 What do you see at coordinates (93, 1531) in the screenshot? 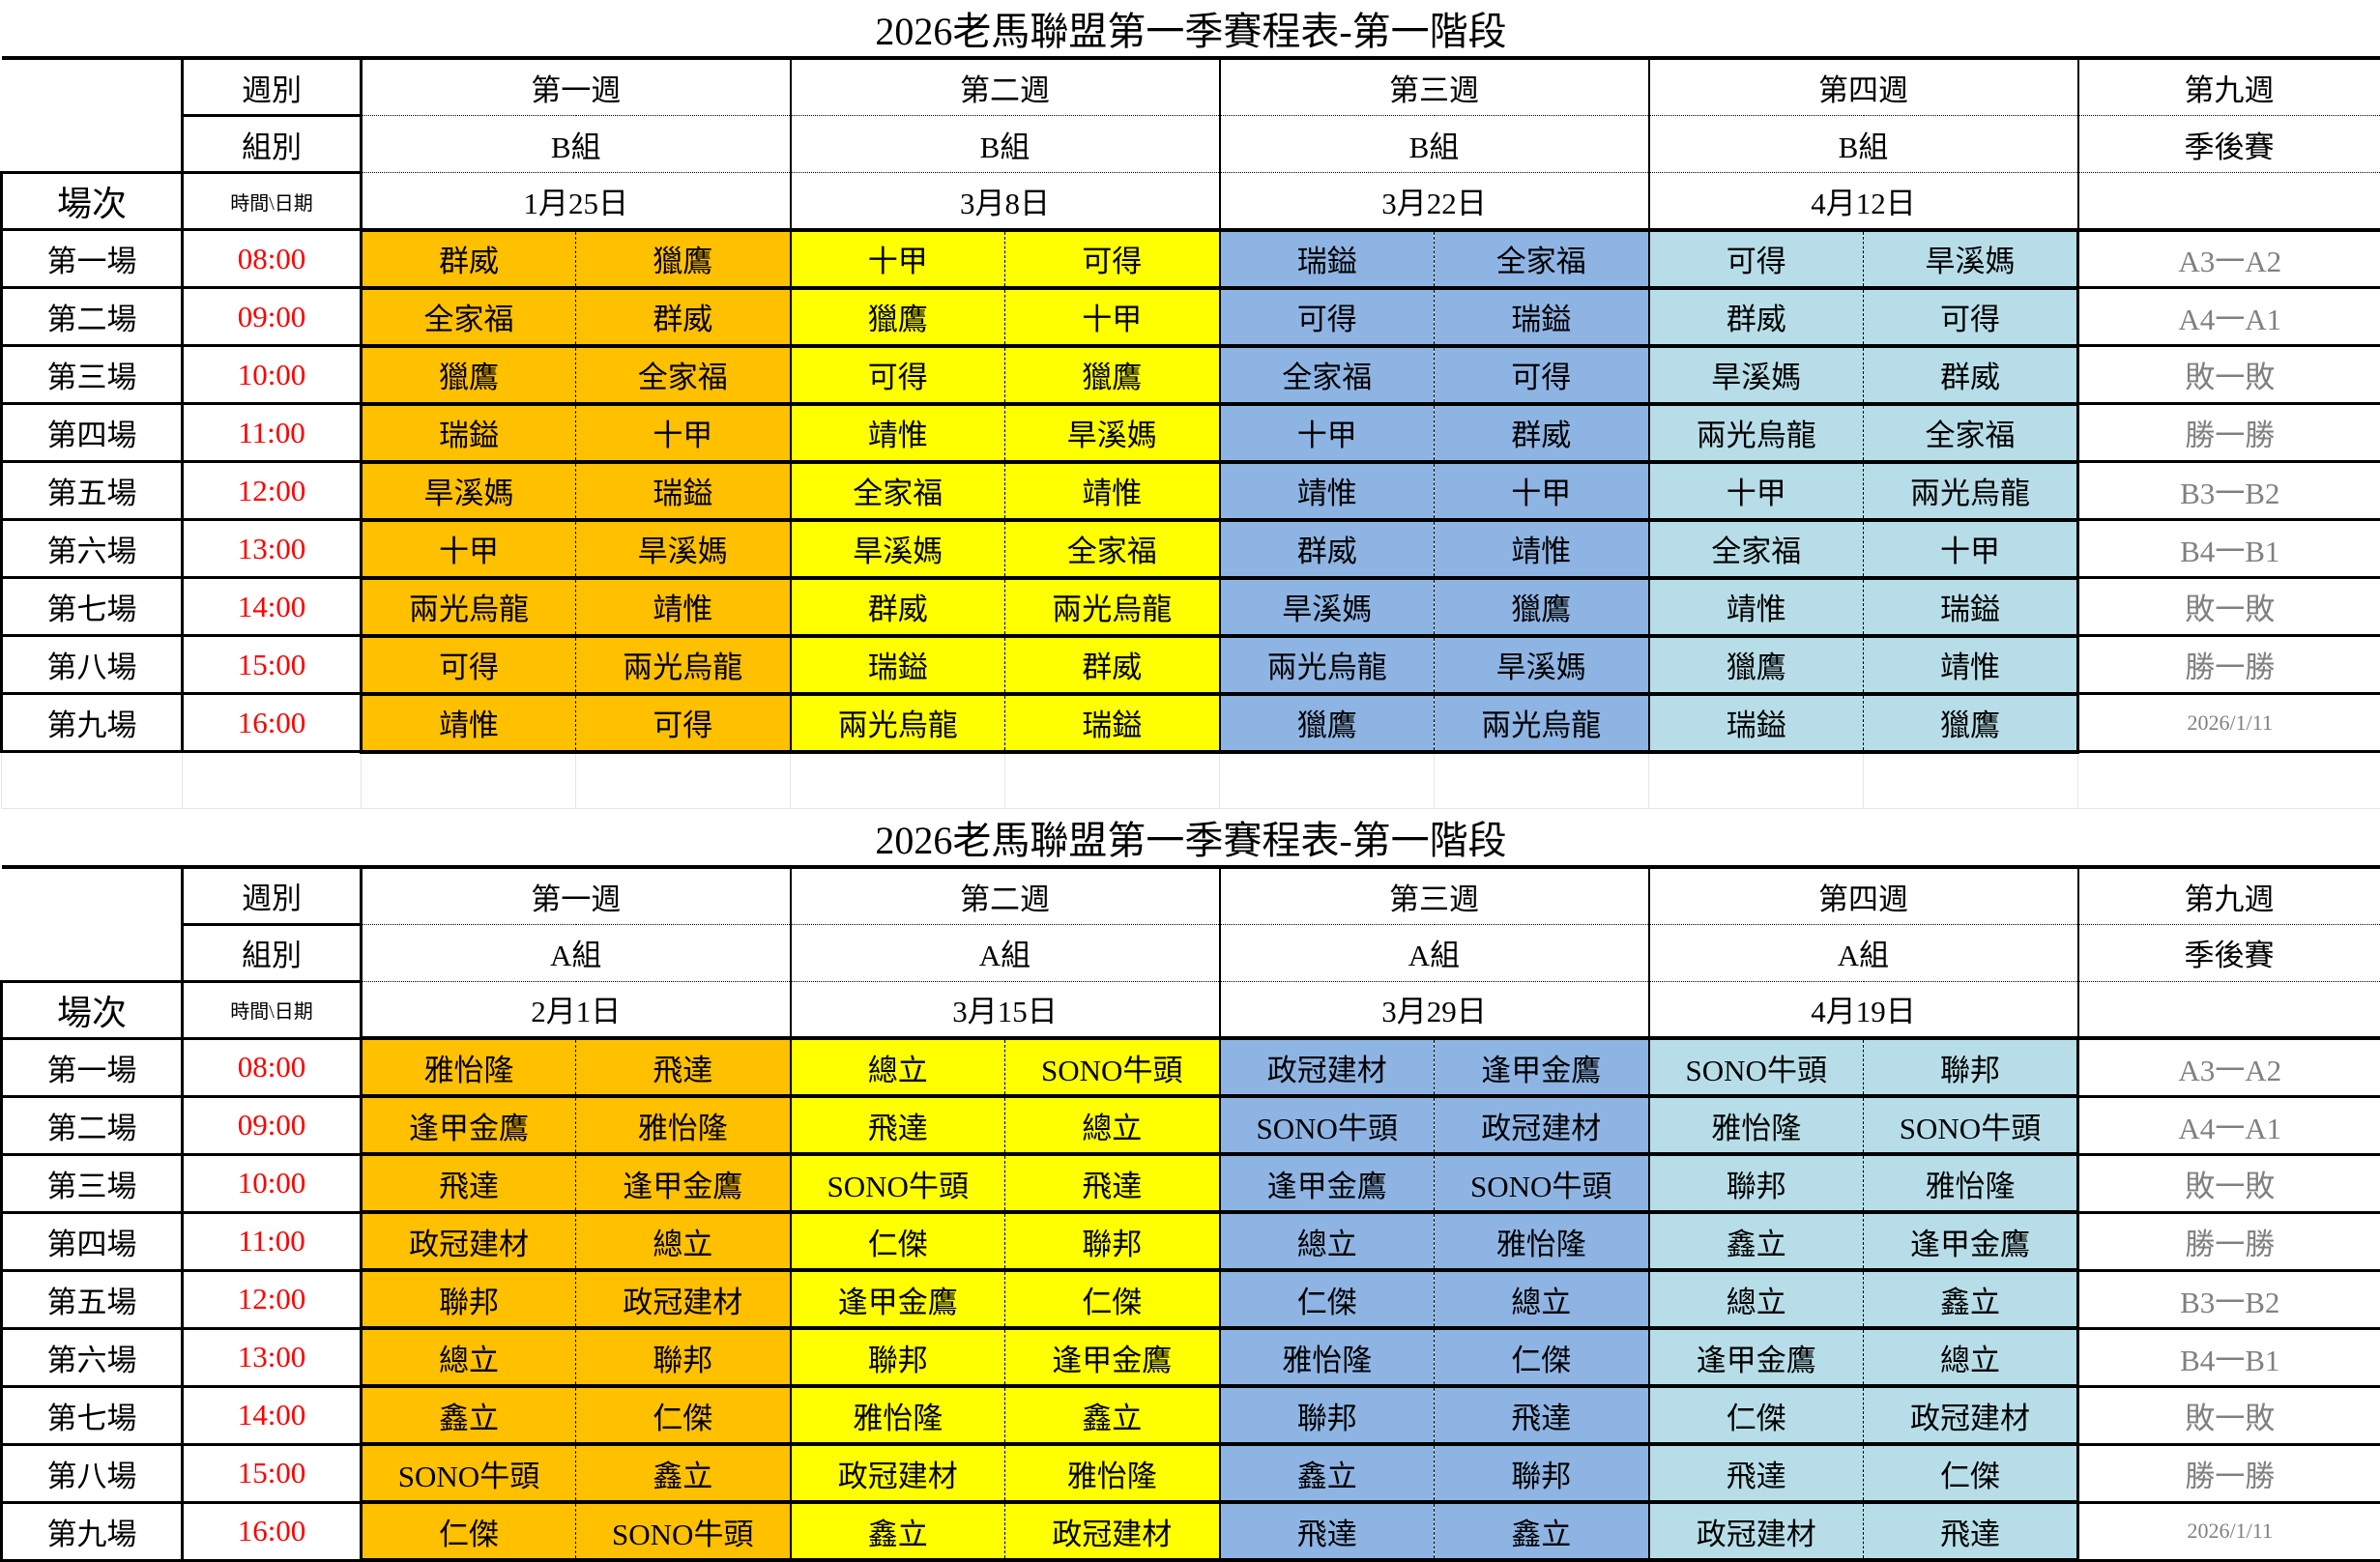
I see `match-number: 第九場` at bounding box center [93, 1531].